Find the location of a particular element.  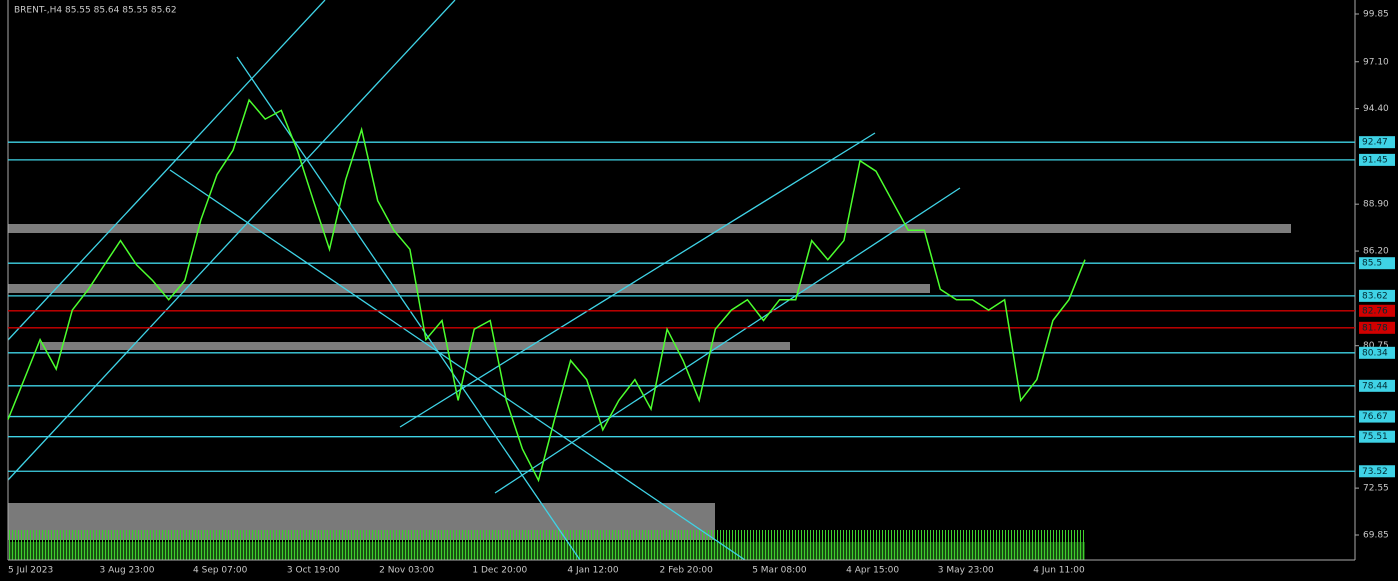

x-tick-label: 2 Nov 03:00 is located at coordinates (406, 571).